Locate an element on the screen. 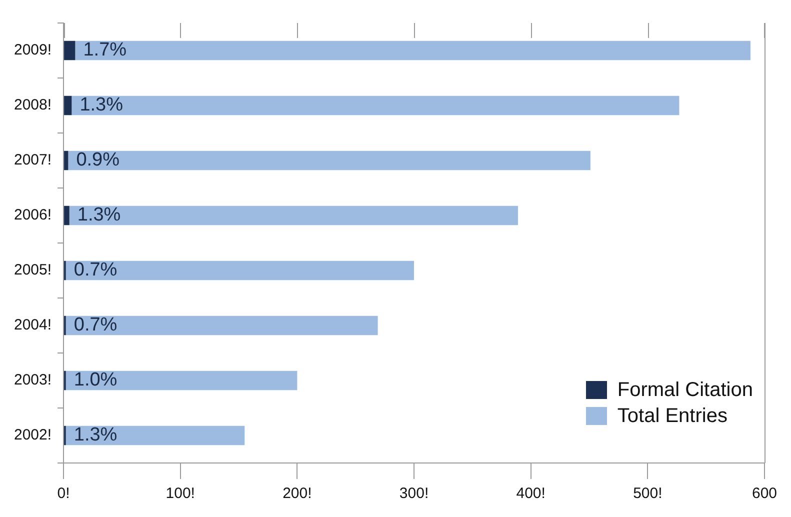  y-tick-label: 2007! is located at coordinates (33, 160).